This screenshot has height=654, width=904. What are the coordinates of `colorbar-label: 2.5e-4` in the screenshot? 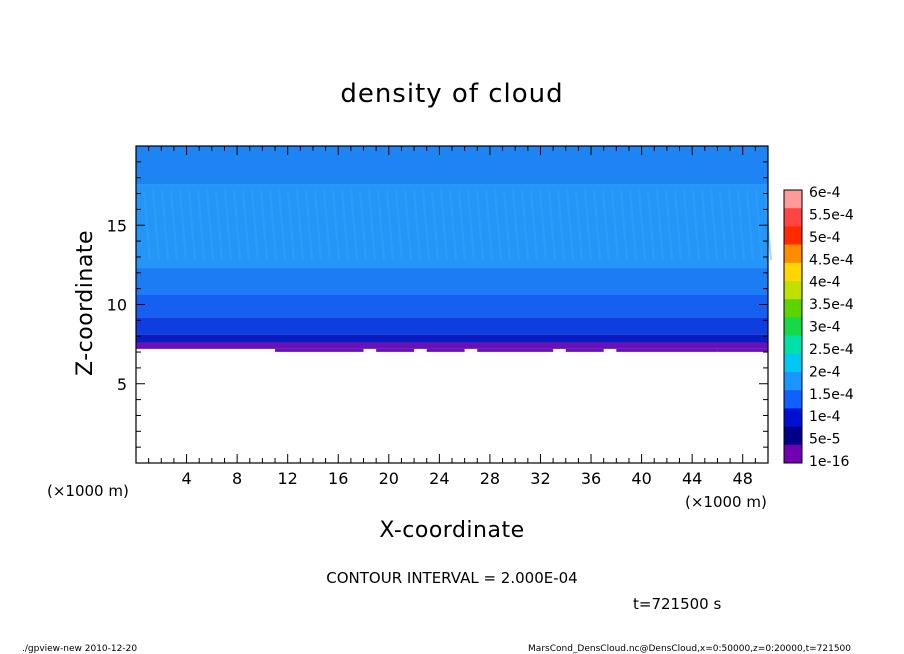 It's located at (831, 350).